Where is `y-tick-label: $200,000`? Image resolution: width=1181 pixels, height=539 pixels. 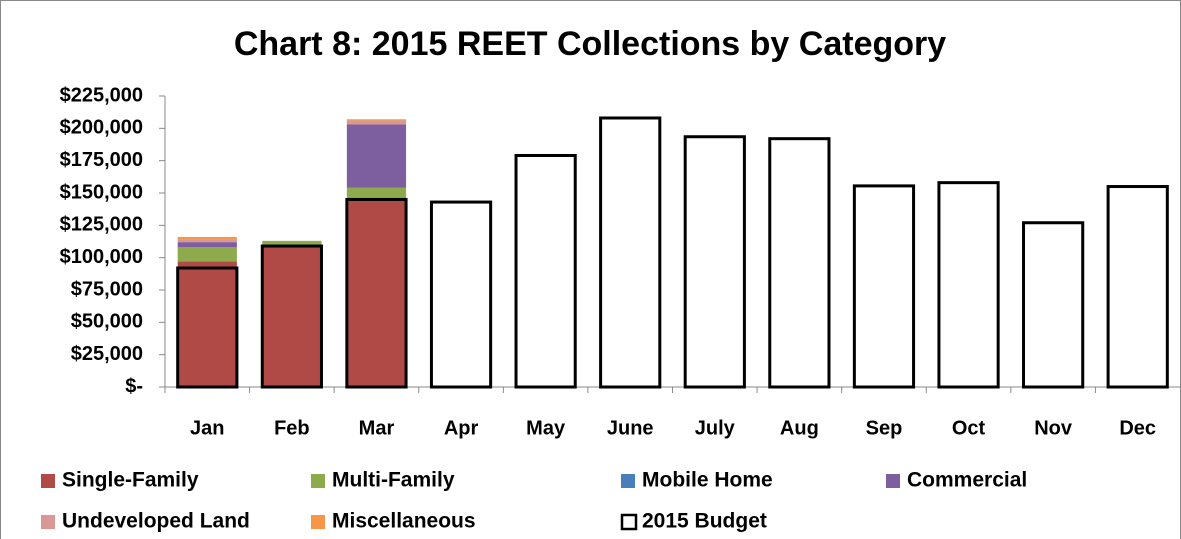
y-tick-label: $200,000 is located at coordinates (101, 128).